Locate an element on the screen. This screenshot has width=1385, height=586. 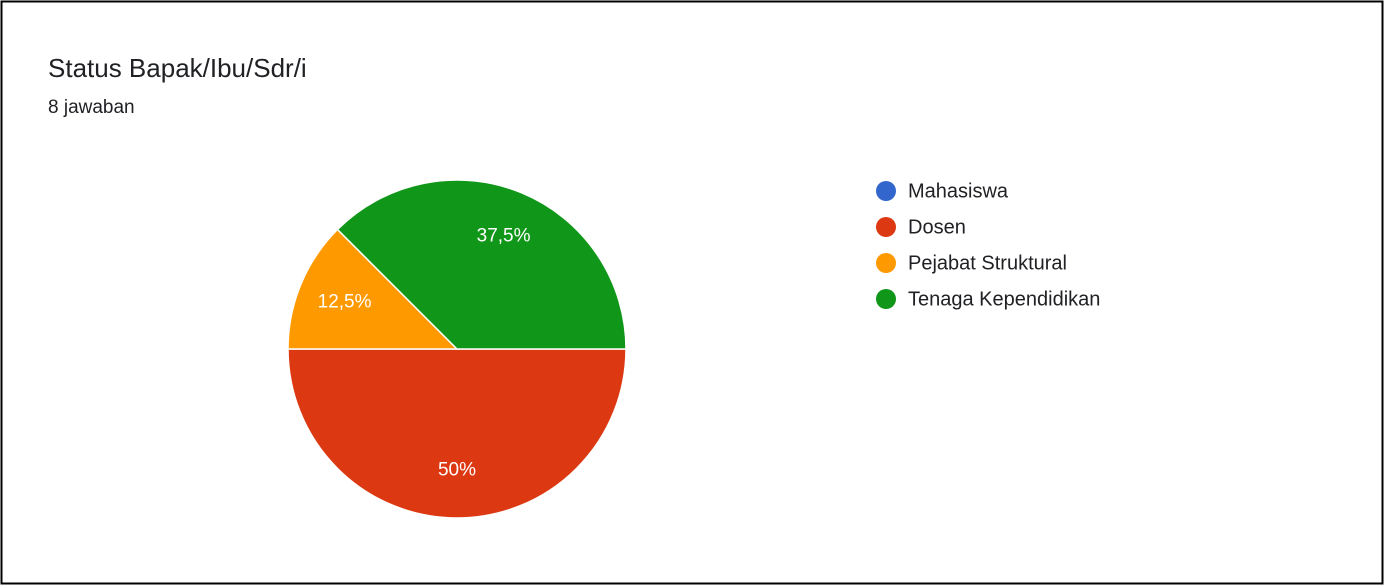
legend-label: Mahasiswa is located at coordinates (958, 191).